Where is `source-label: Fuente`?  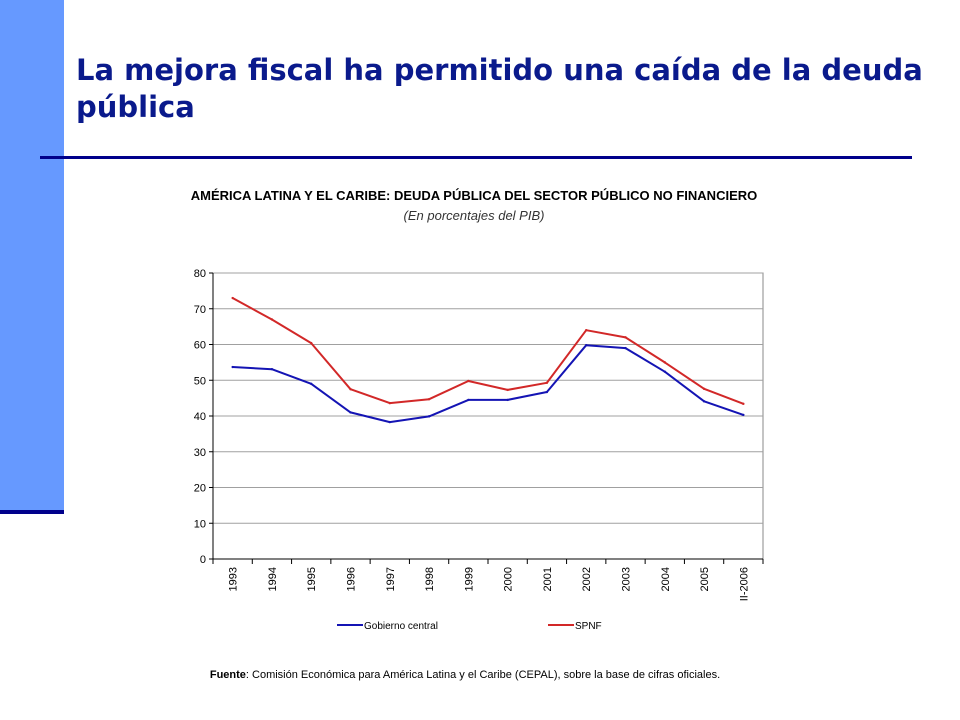 source-label: Fuente is located at coordinates (227, 675).